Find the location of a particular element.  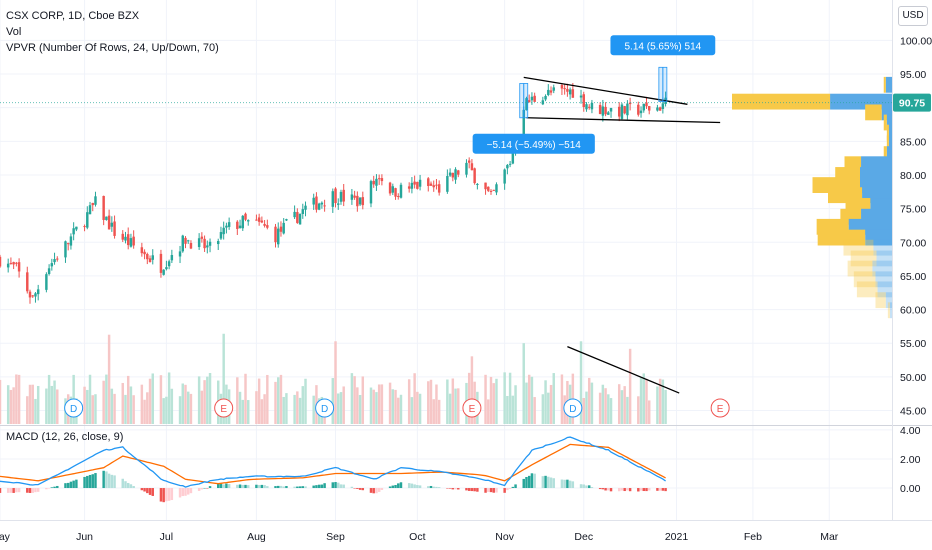

time-axis: May Jun Jul Aug Sep Oct Nov Dec 2021 Feb Mar is located at coordinates (419, 537).